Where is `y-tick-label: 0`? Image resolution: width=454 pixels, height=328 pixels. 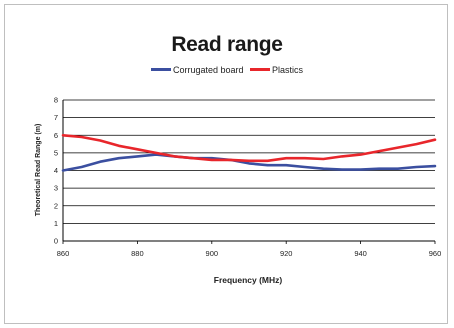
y-tick-label: 0 is located at coordinates (56, 241).